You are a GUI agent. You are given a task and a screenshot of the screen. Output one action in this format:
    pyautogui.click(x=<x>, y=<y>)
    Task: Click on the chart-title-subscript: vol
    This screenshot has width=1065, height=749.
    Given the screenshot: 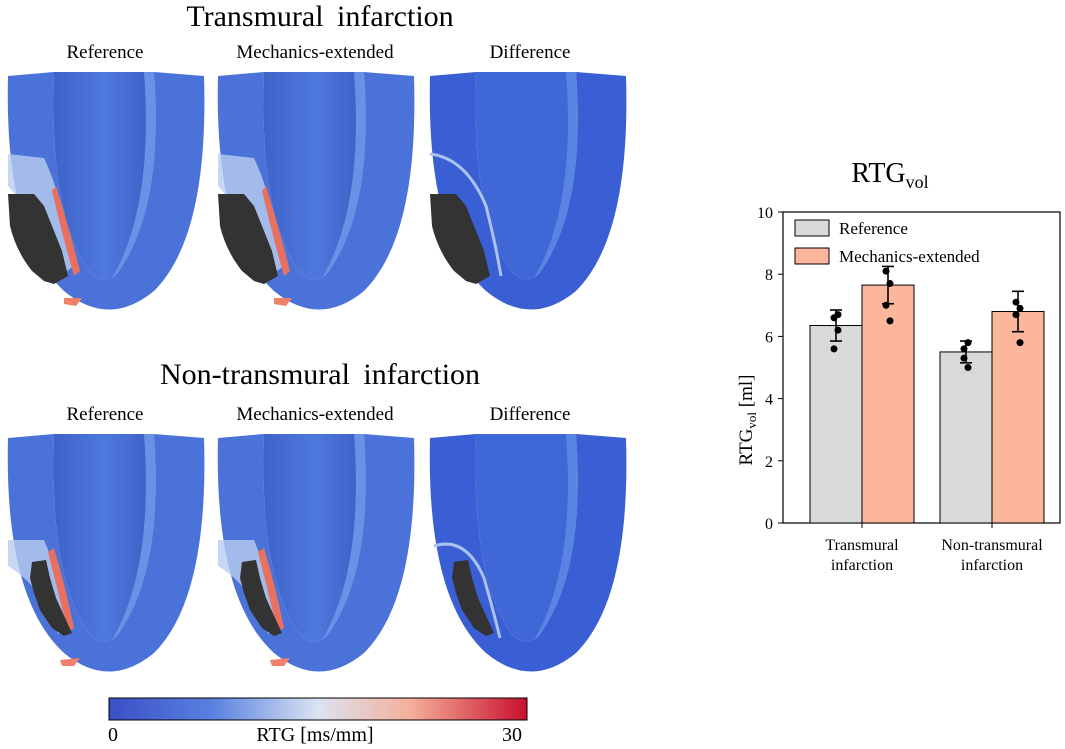 What is the action you would take?
    pyautogui.click(x=917, y=182)
    